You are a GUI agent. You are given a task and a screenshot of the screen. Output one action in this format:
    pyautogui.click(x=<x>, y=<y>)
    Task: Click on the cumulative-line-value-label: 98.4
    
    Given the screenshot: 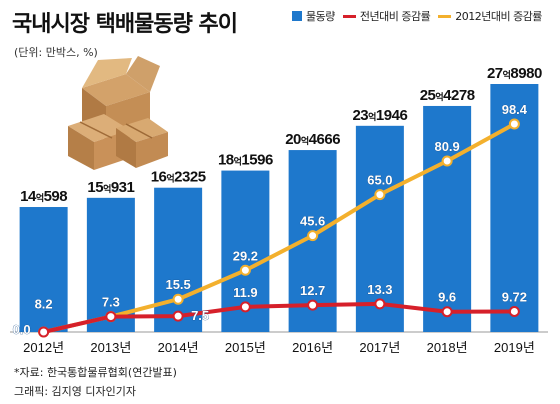 What is the action you would take?
    pyautogui.click(x=515, y=109)
    